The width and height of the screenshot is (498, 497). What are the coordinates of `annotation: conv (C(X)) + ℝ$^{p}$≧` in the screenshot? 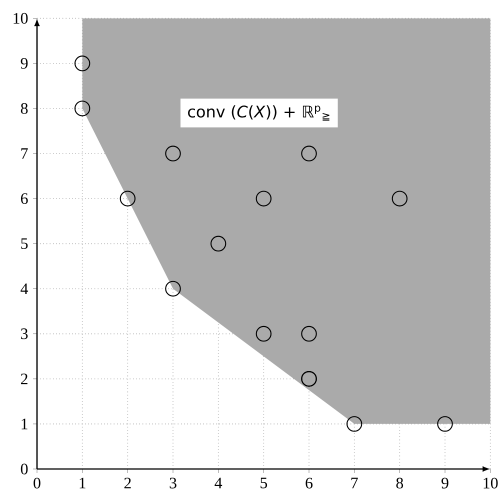 It's located at (259, 113).